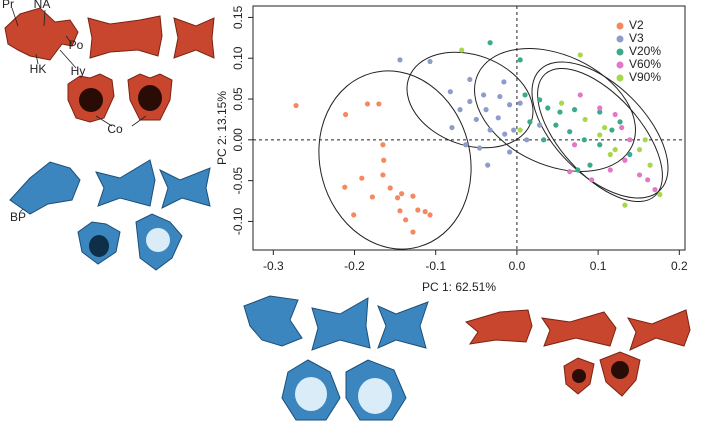 The height and width of the screenshot is (431, 709). Describe the element at coordinates (517, 266) in the screenshot. I see `x-tick-label: 0.0` at that location.